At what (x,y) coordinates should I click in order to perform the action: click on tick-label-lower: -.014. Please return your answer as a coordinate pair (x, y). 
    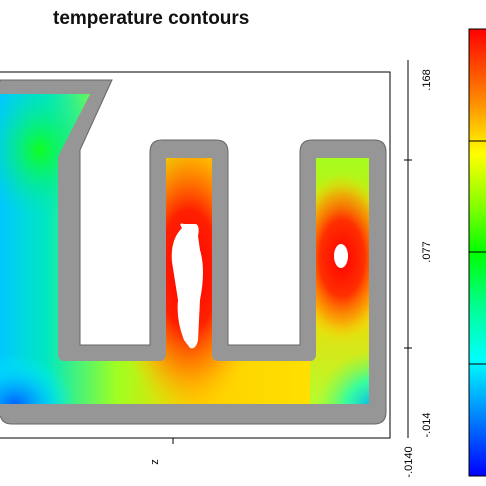
    Looking at the image, I should click on (427, 424).